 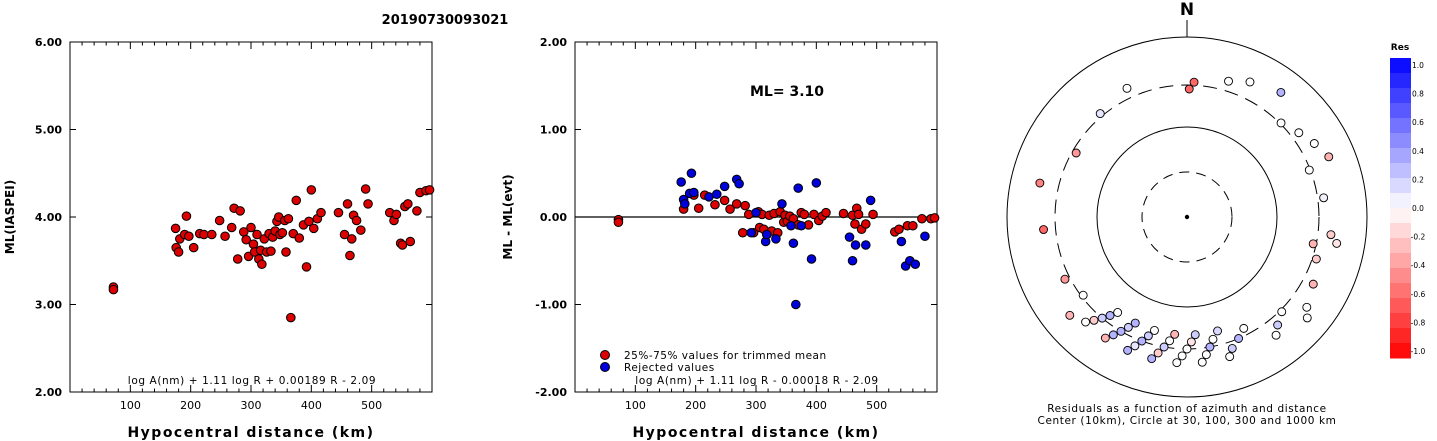 I want to click on y-tick-label: 5.00, so click(x=48, y=130).